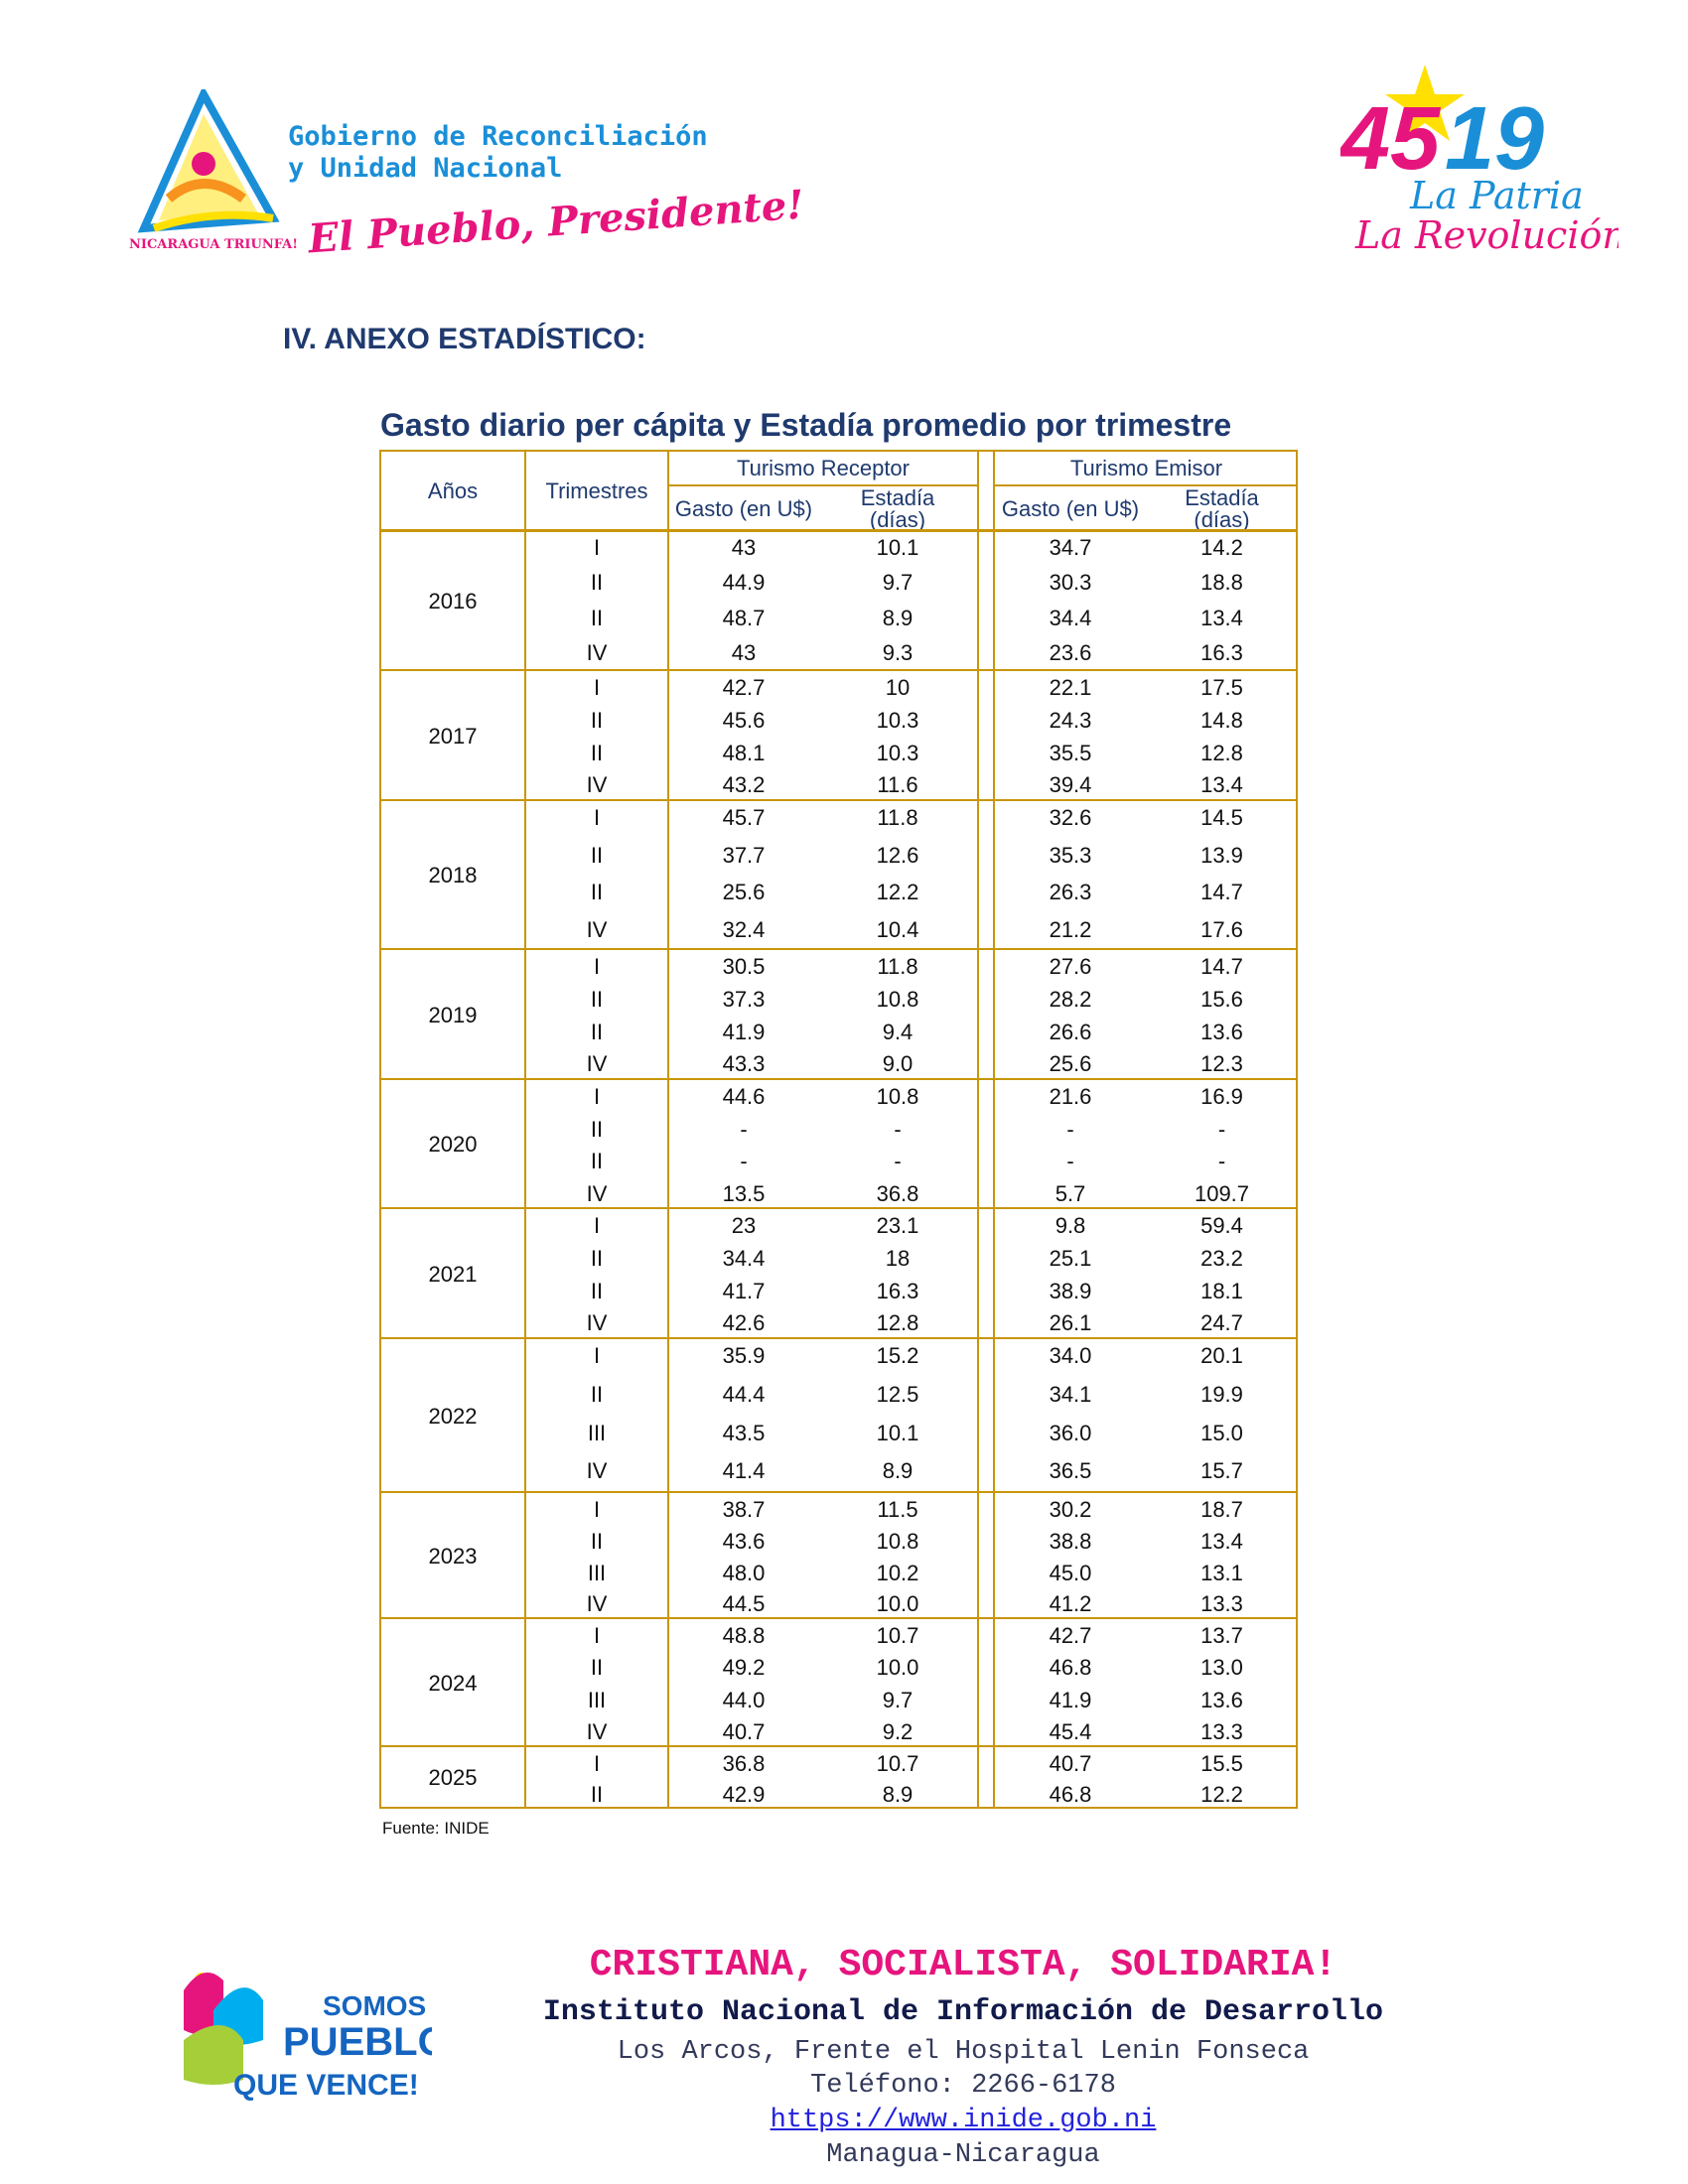 Image resolution: width=1688 pixels, height=2184 pixels. Describe the element at coordinates (453, 875) in the screenshot. I see `year-cell: 2018` at that location.